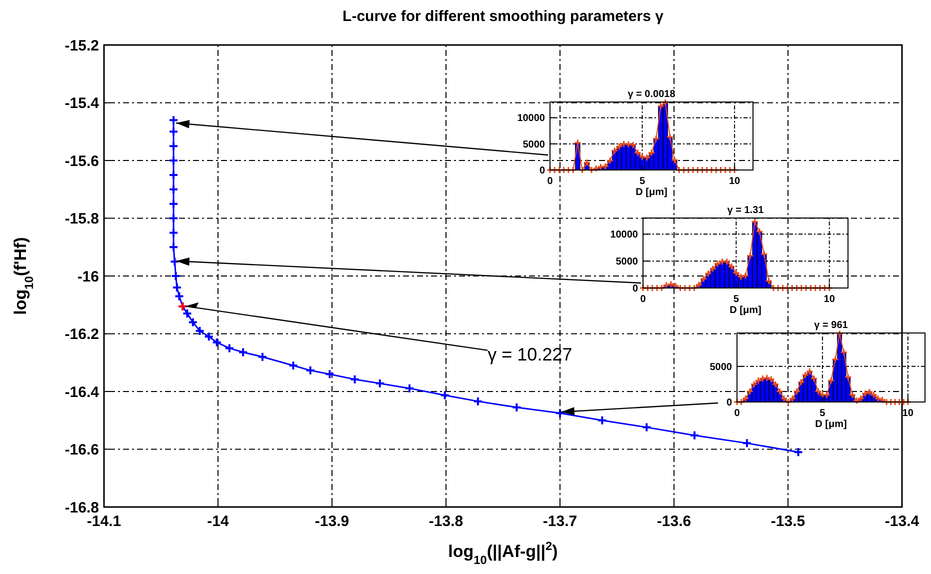 The height and width of the screenshot is (574, 931). Describe the element at coordinates (531, 118) in the screenshot. I see `y-tick-label: 10000` at that location.